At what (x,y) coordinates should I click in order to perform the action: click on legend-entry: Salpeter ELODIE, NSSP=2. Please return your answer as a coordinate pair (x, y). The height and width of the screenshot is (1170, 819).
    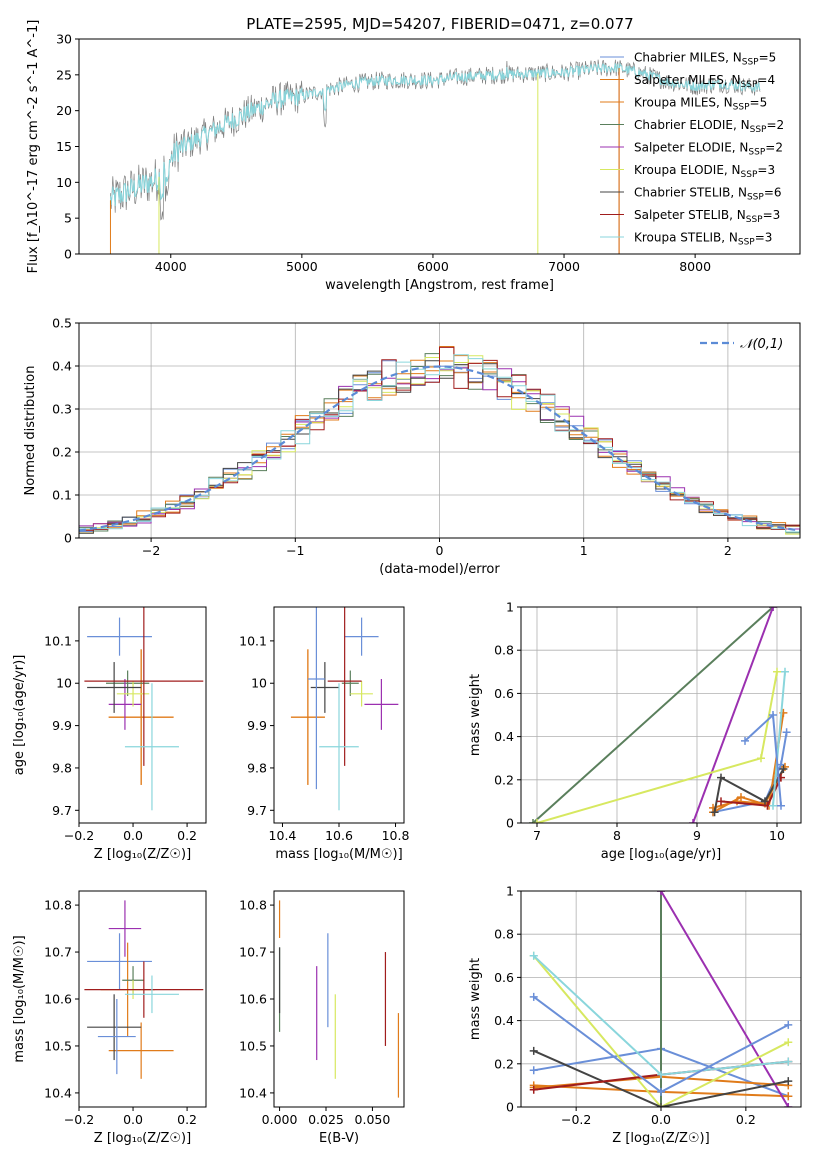
    Looking at the image, I should click on (708, 149).